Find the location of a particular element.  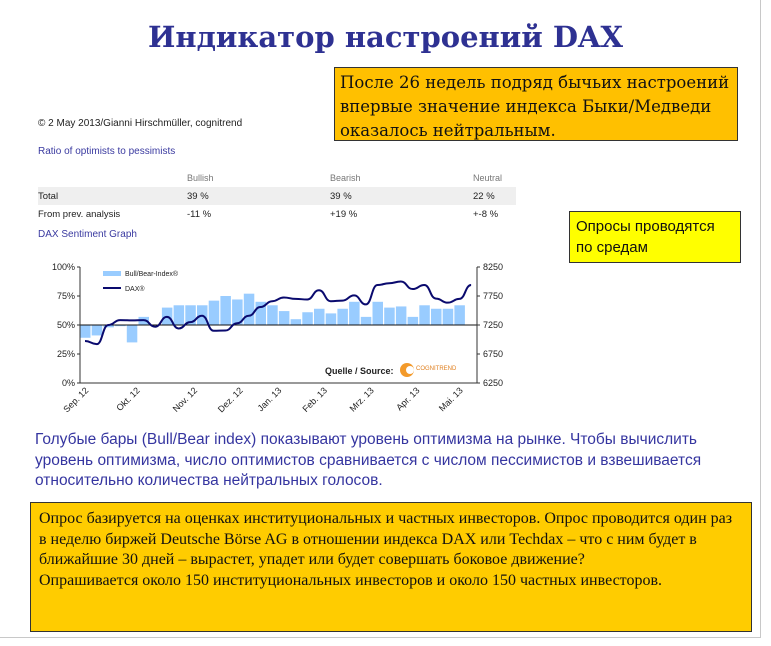

legend-label-line: DAX® is located at coordinates (135, 289).